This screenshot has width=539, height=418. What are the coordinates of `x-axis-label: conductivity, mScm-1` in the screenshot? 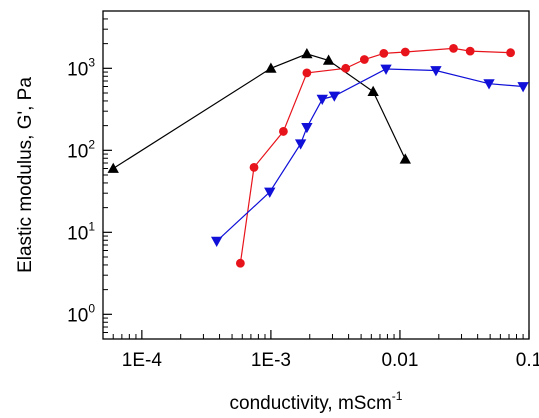 It's located at (316, 401).